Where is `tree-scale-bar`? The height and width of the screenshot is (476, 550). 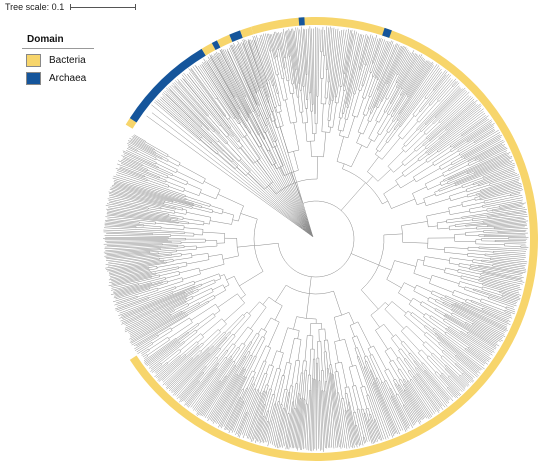
tree-scale-bar is located at coordinates (103, 7).